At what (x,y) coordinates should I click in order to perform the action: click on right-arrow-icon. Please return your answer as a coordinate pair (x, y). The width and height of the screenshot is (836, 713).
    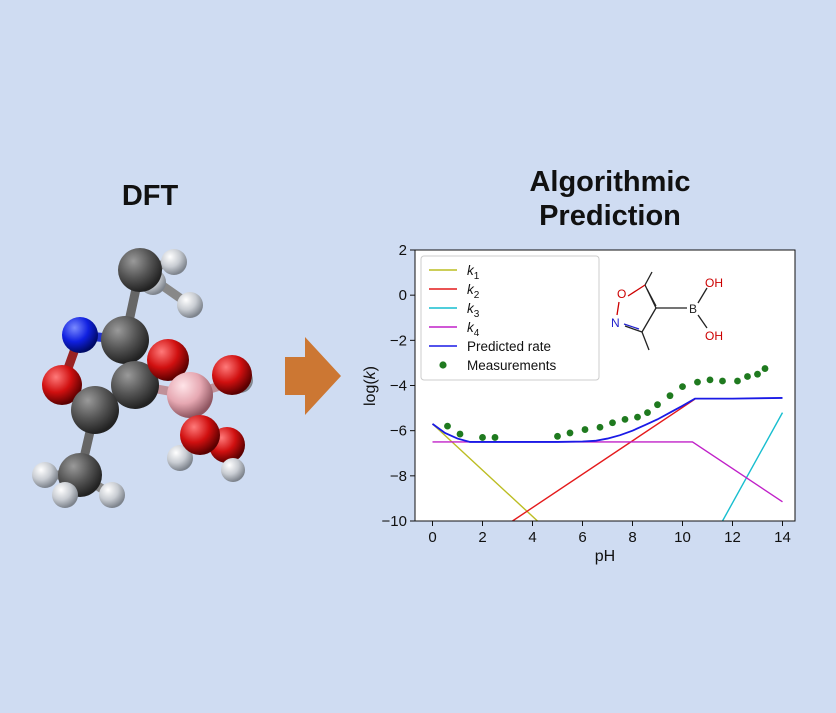
    Looking at the image, I should click on (313, 376).